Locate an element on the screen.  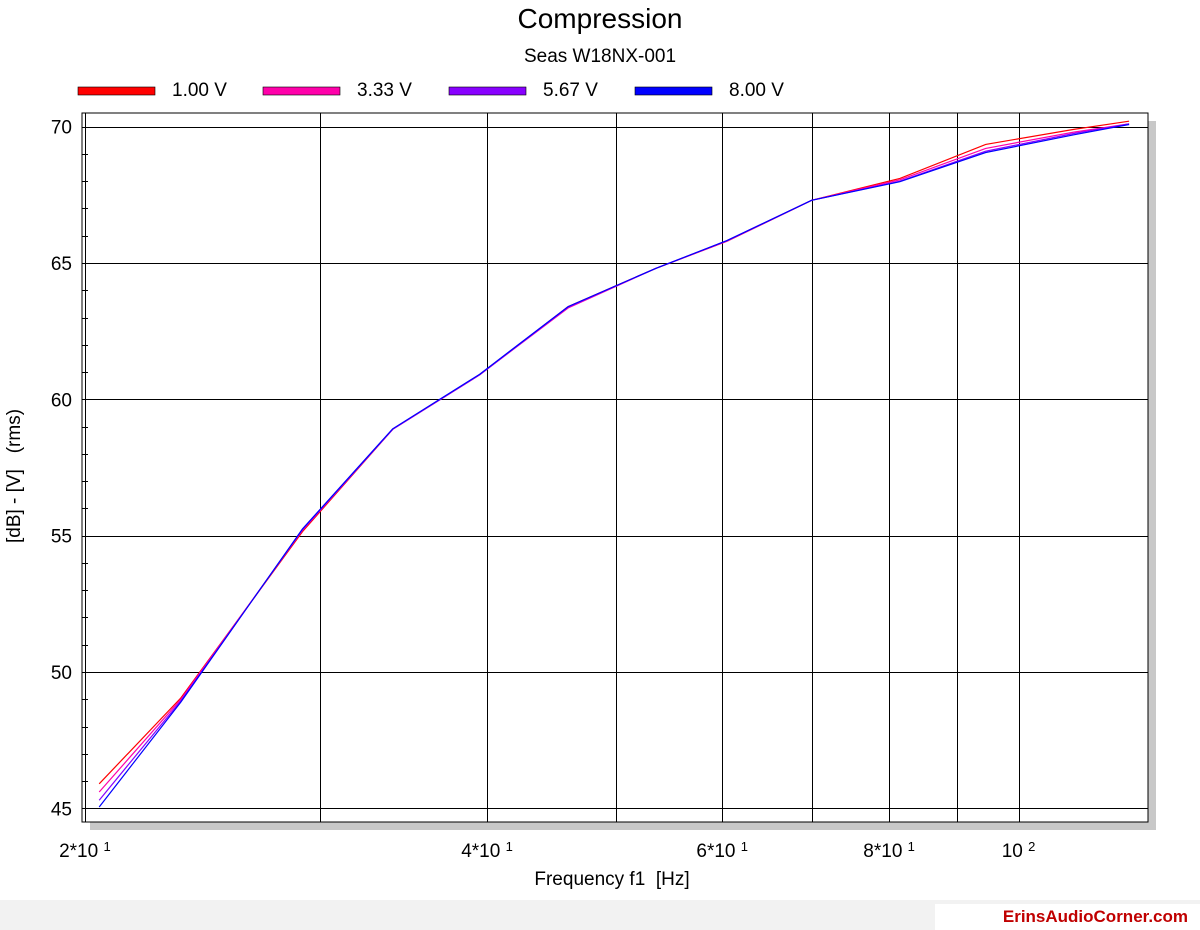
y-tick-label: 50 is located at coordinates (61, 673).